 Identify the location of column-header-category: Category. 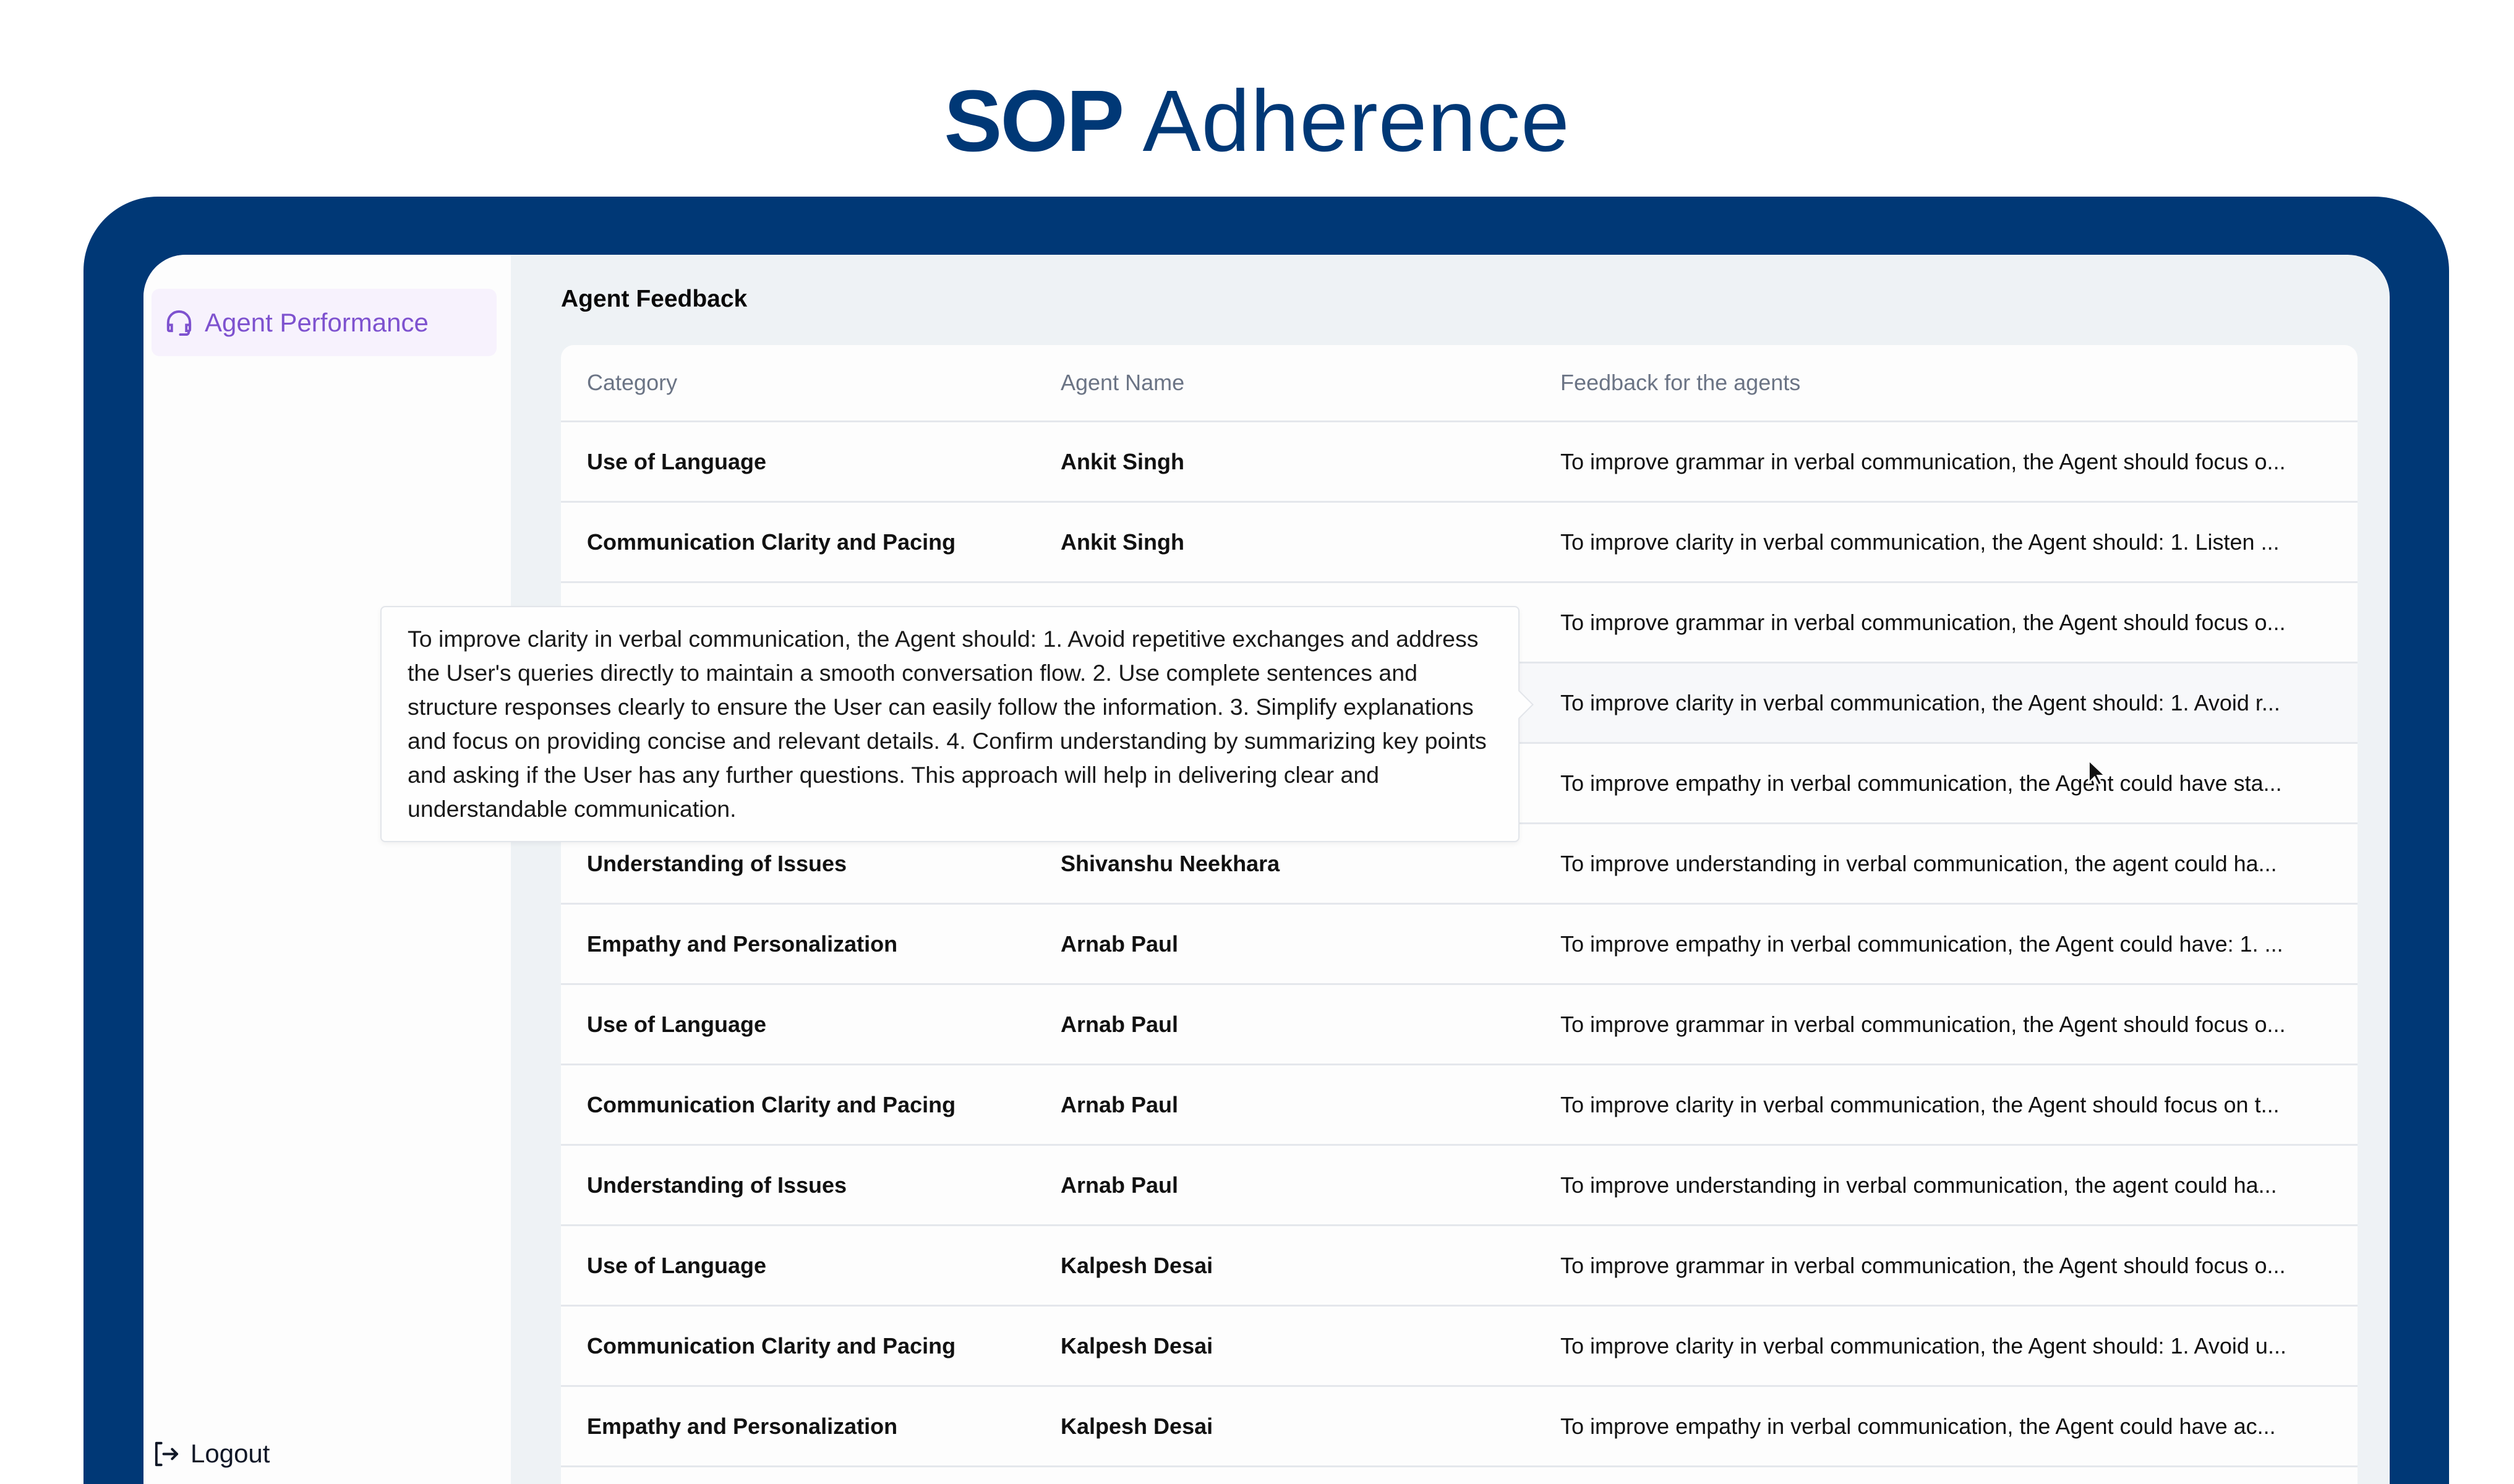
(632, 382).